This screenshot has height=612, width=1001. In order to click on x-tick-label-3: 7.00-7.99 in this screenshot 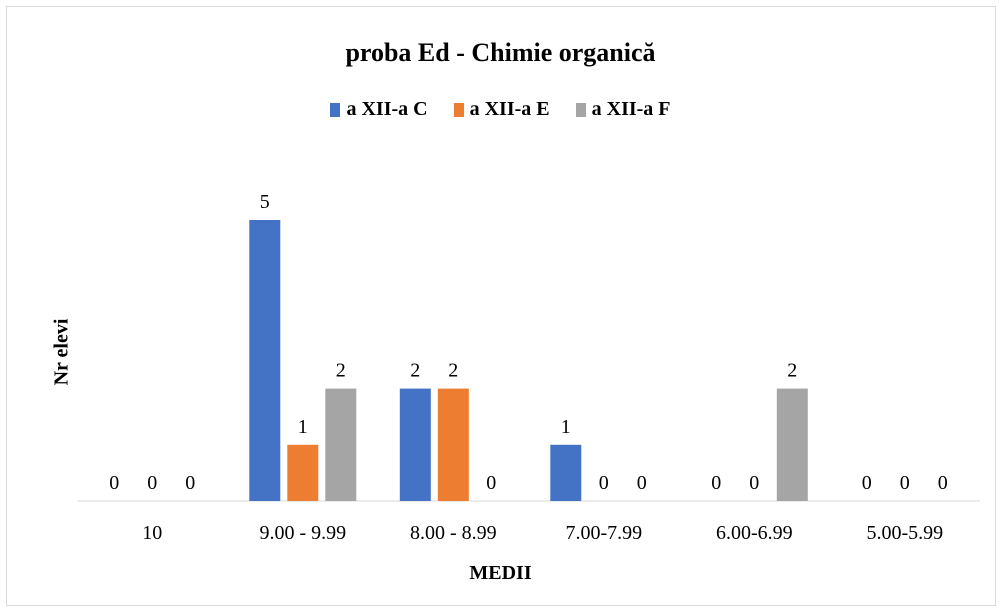, I will do `click(603, 533)`.